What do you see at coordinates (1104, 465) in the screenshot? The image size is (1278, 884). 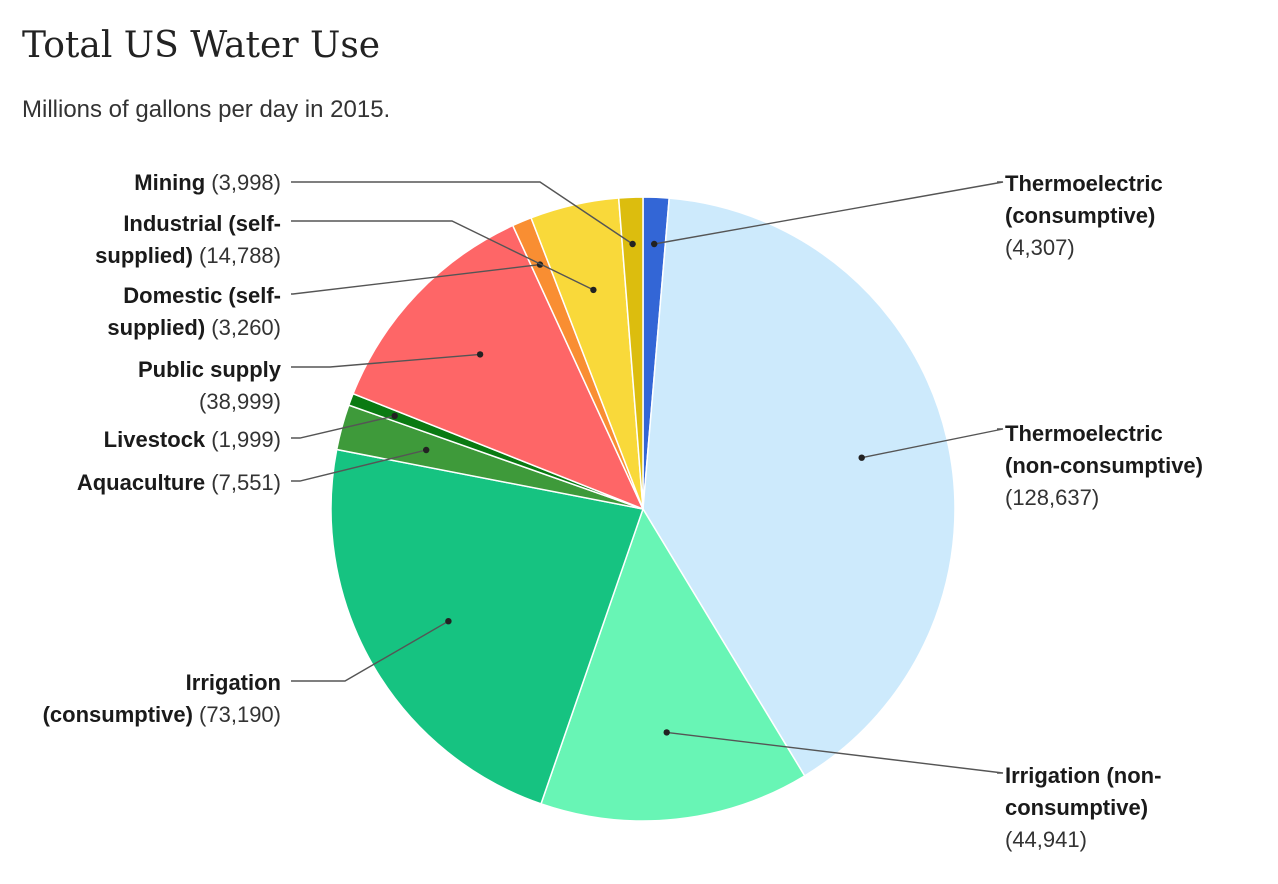 I see `slice-label-thermoelectric-non-consumptive: (non-consumptive)` at bounding box center [1104, 465].